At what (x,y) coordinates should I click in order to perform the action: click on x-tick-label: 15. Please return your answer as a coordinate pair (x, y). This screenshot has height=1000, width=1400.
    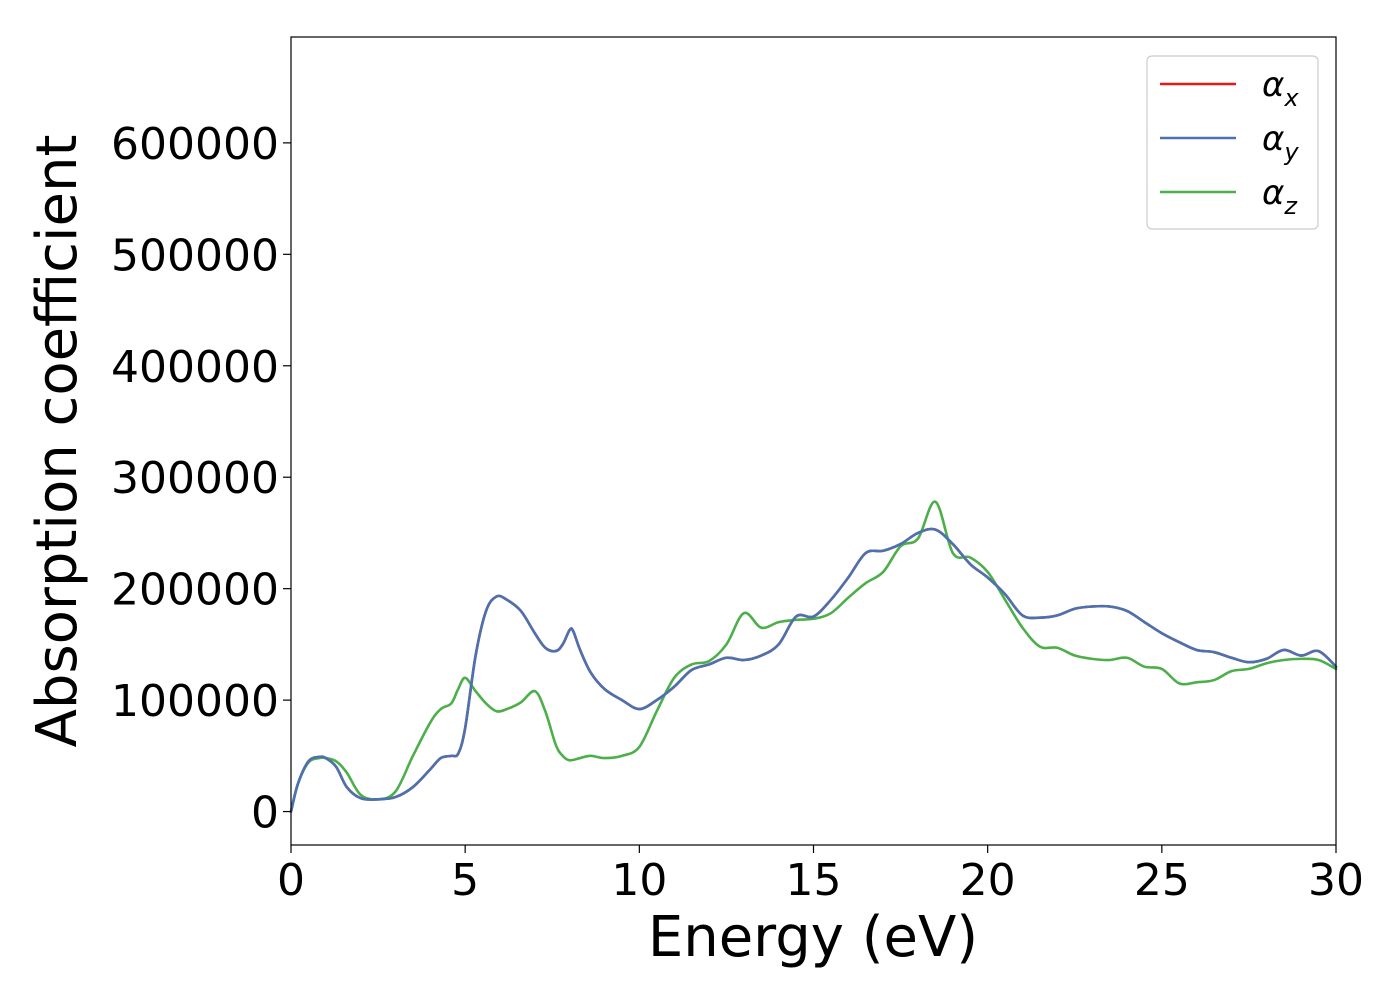
    Looking at the image, I should click on (814, 880).